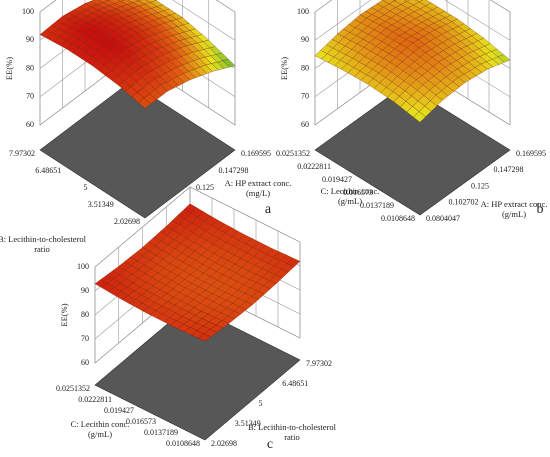  Describe the element at coordinates (463, 202) in the screenshot. I see `x-tick-label: 0.102702` at that location.